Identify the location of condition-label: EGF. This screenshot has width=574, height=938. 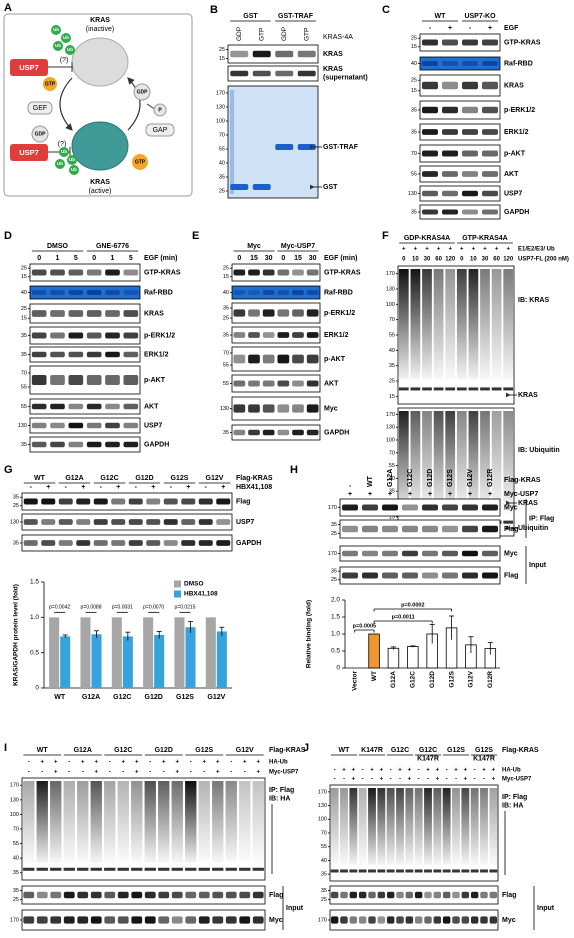
(511, 28).